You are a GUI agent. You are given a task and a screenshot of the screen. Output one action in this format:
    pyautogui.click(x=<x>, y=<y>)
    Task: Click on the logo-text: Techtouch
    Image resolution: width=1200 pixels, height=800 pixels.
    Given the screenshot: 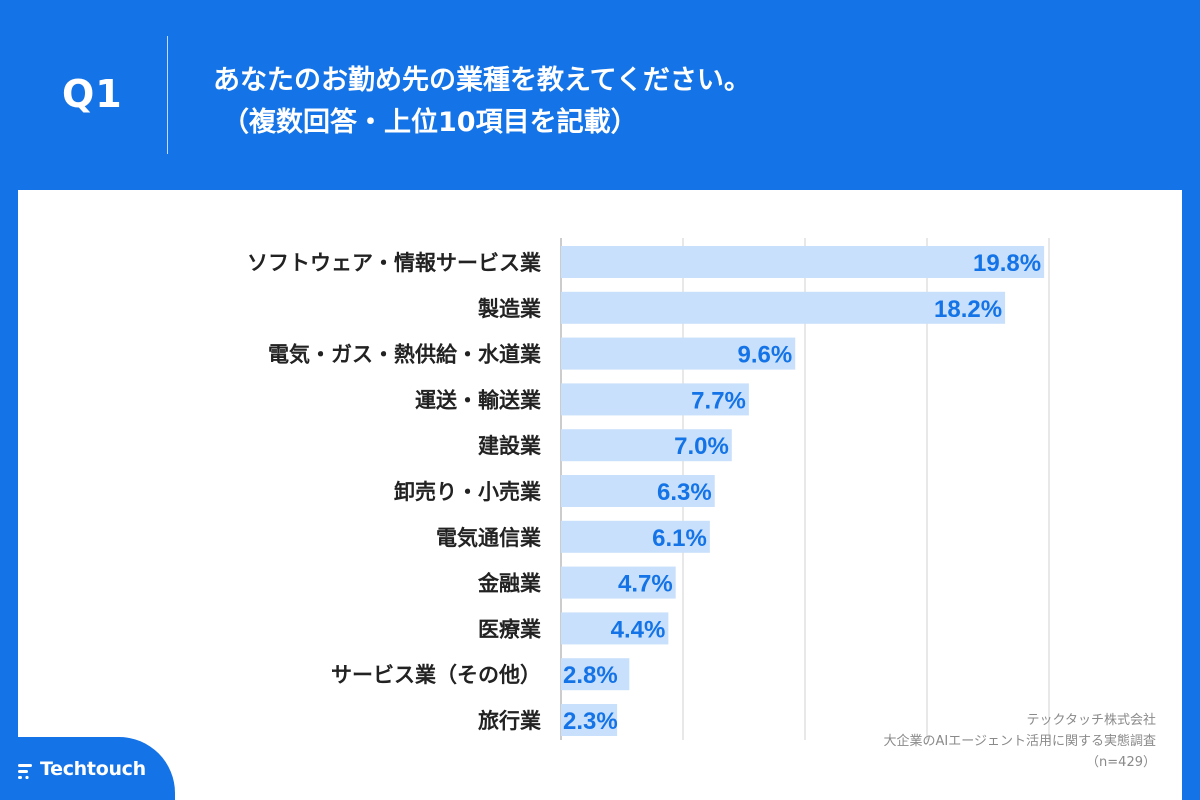 What is the action you would take?
    pyautogui.click(x=93, y=769)
    